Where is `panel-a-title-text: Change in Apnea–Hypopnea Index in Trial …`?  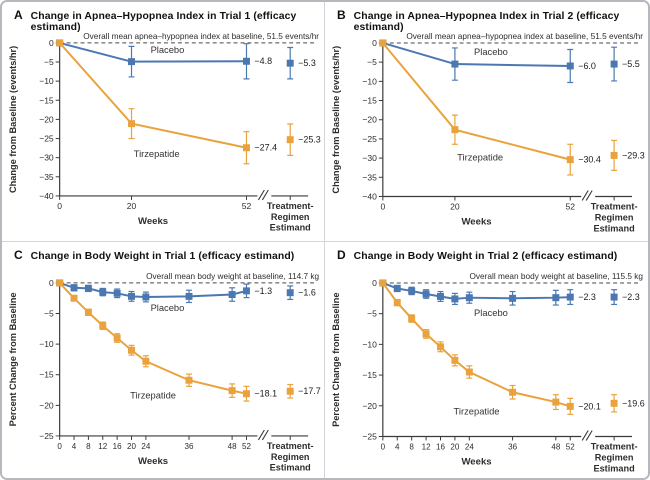 panel-a-title-text: Change in Apnea–Hypopnea Index in Trial … is located at coordinates (163, 22).